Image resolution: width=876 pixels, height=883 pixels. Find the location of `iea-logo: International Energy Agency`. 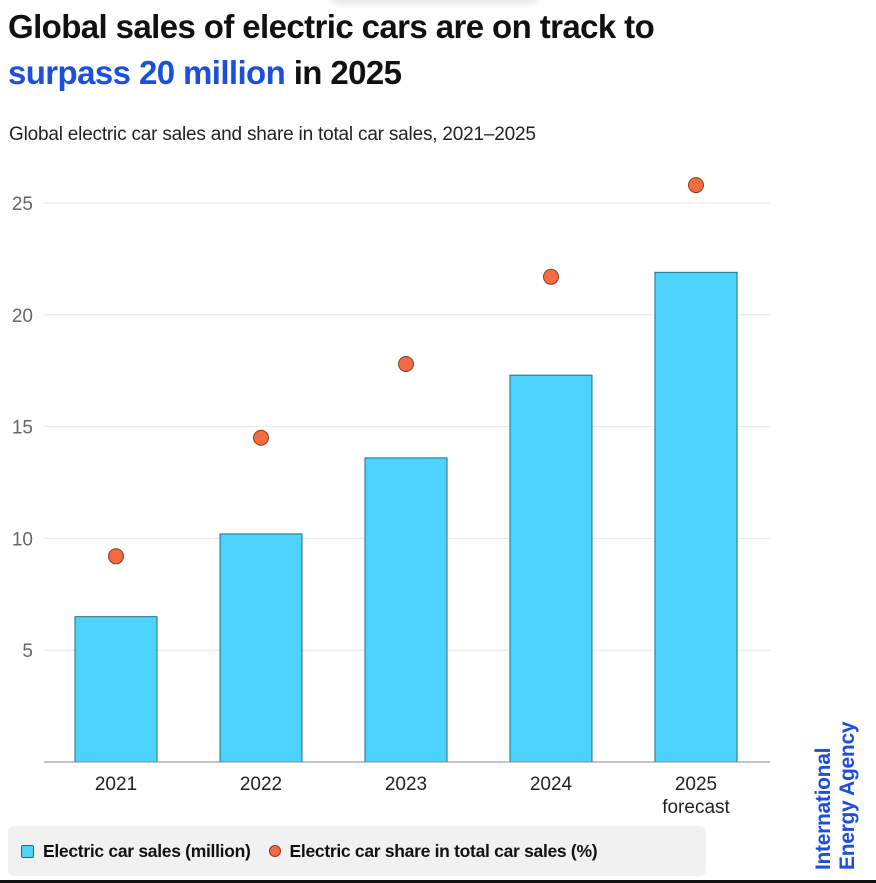

iea-logo: International Energy Agency is located at coordinates (836, 796).